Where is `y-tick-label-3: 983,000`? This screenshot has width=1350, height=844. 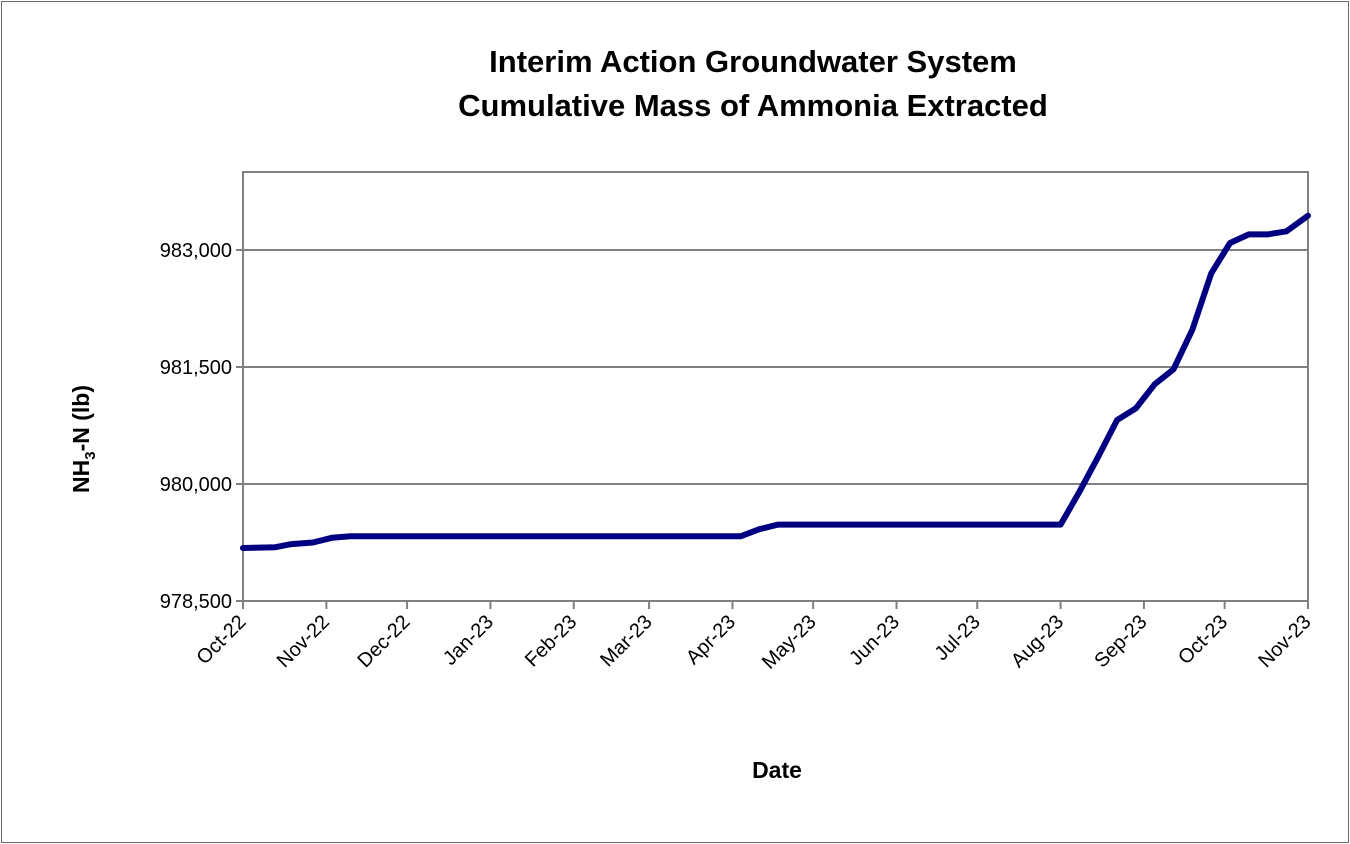
y-tick-label-3: 983,000 is located at coordinates (196, 251).